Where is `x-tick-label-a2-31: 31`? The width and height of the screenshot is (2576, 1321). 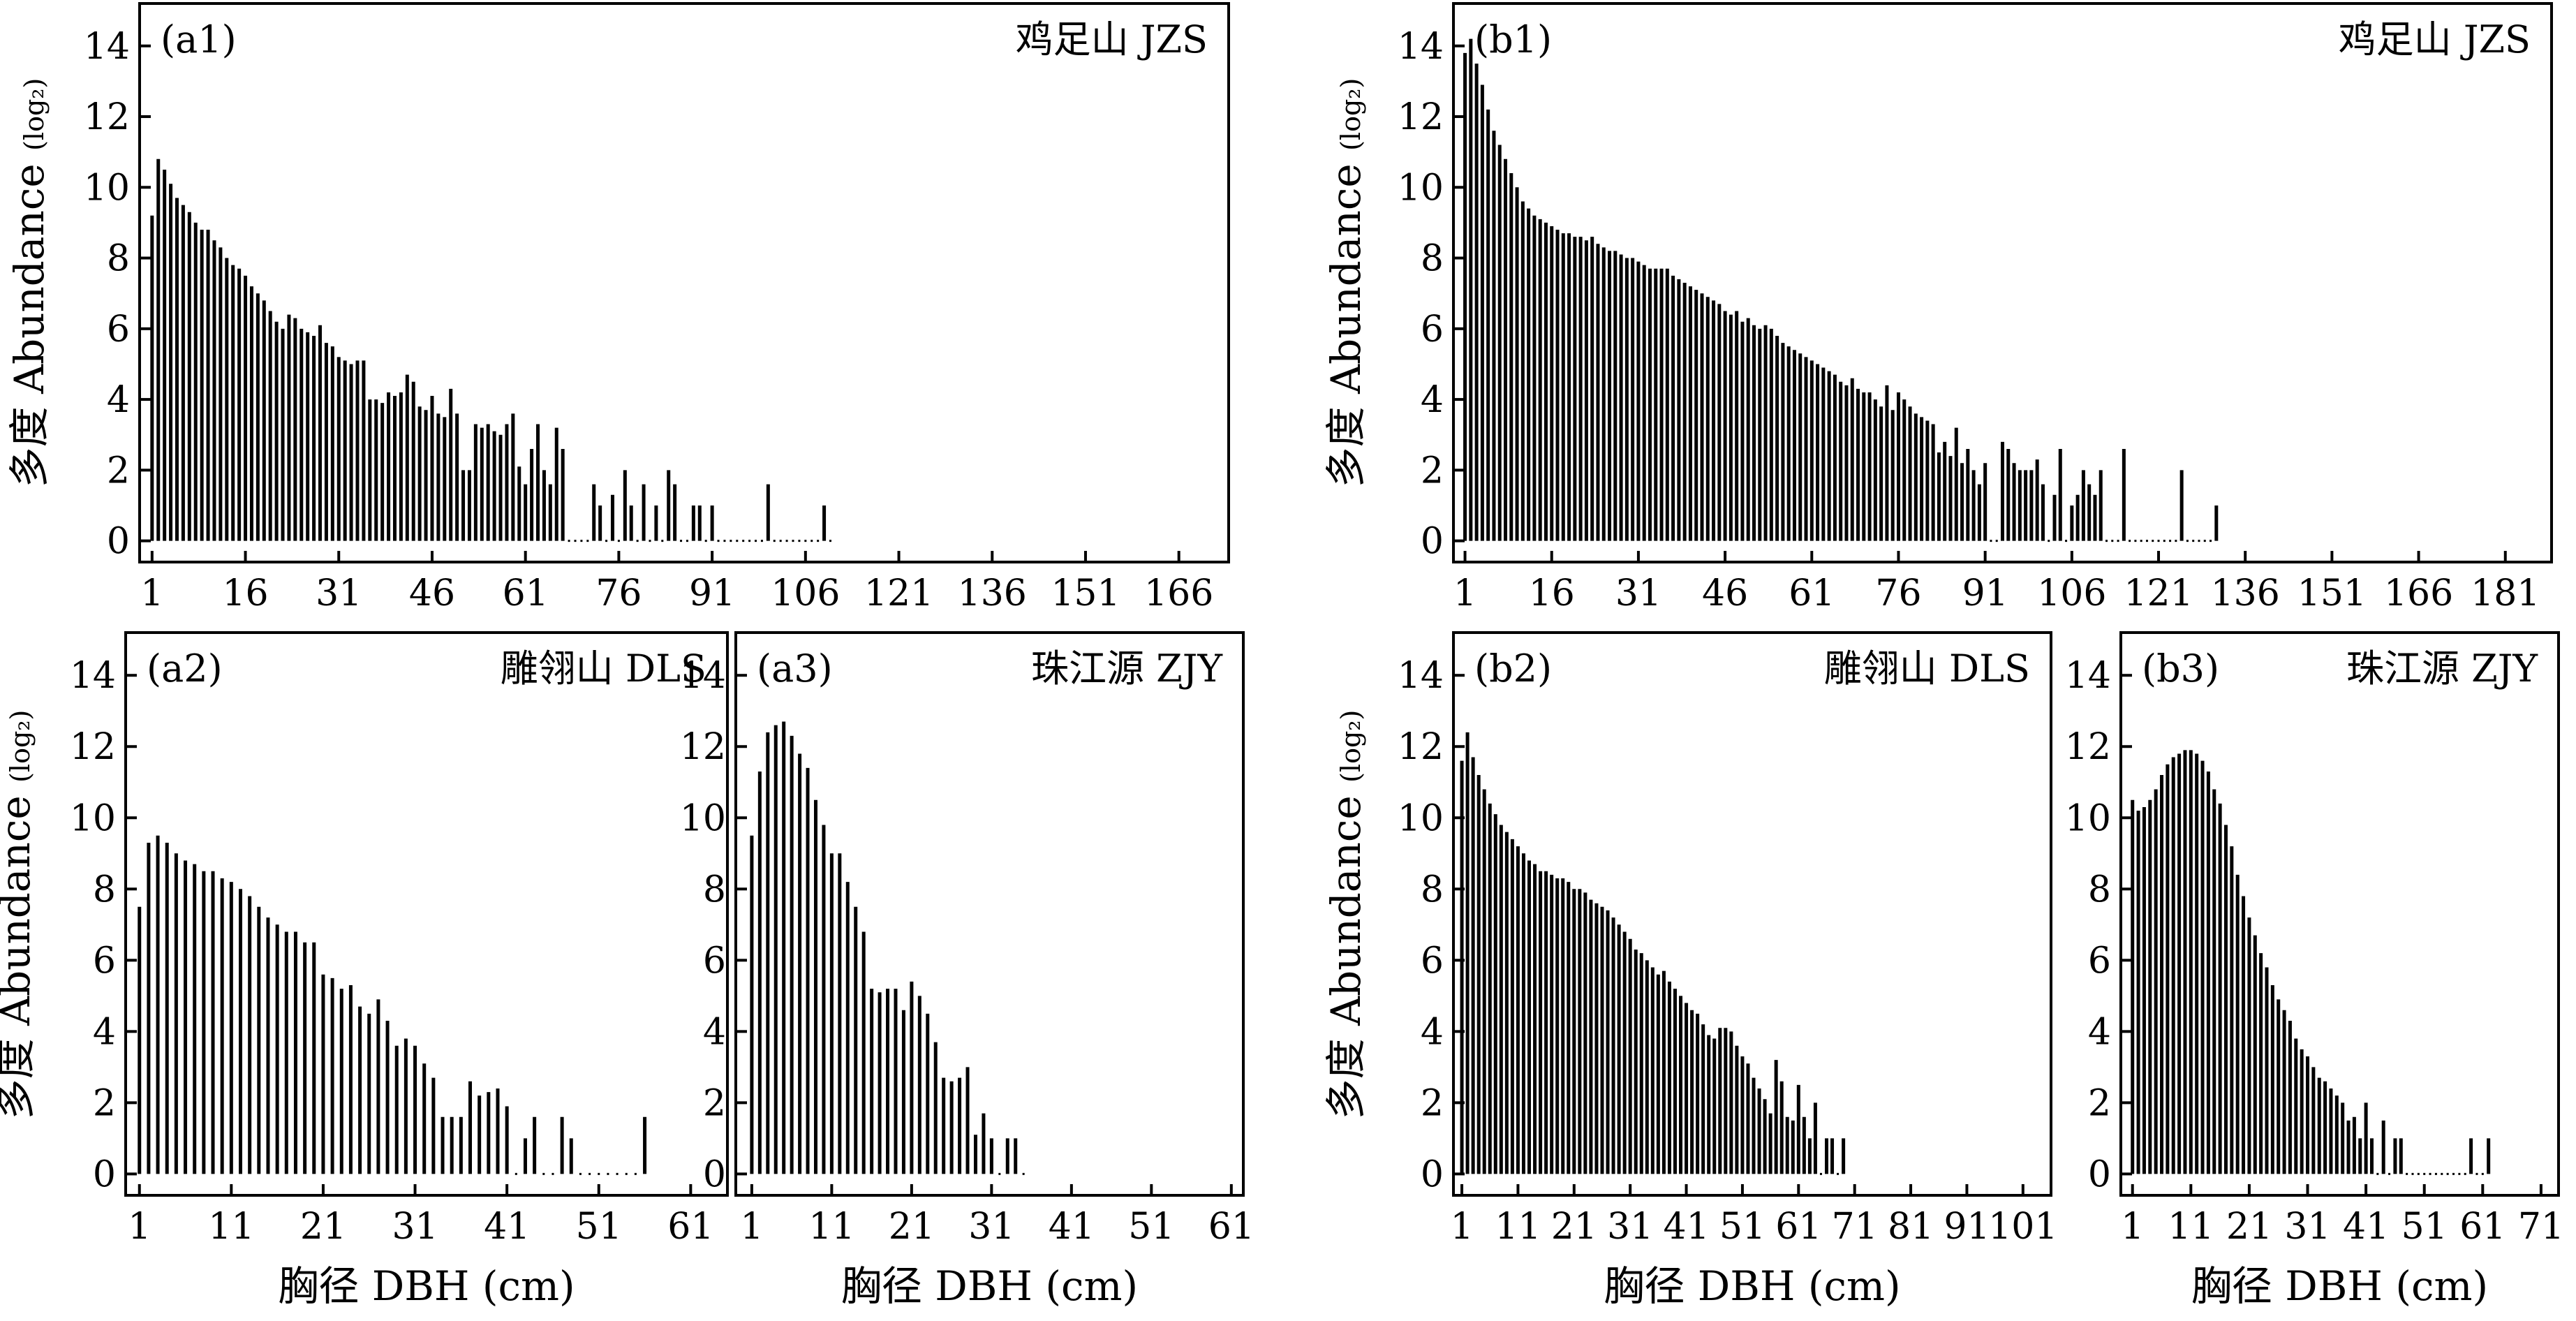
x-tick-label-a2-31: 31 is located at coordinates (415, 1227).